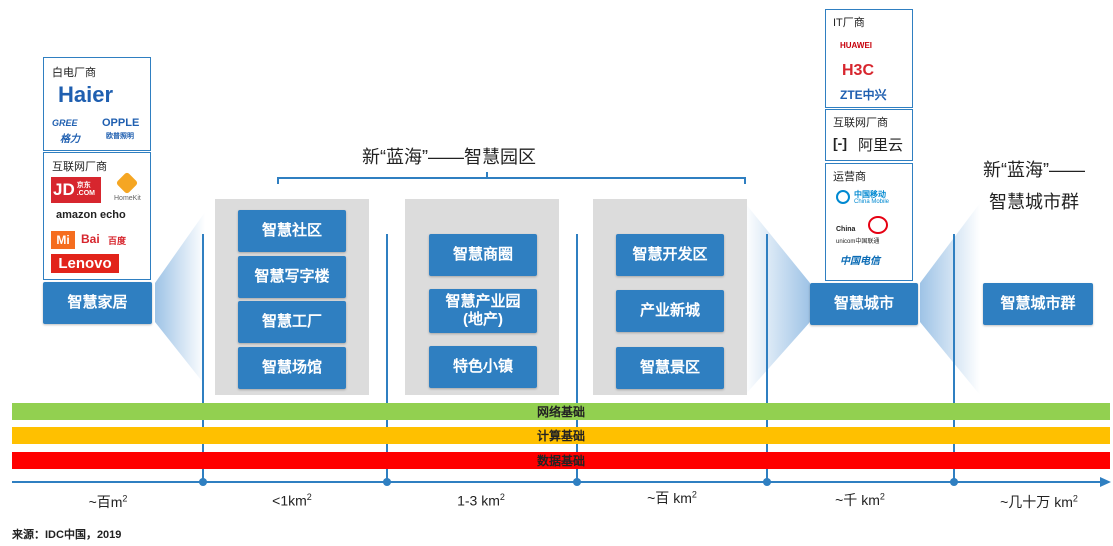 The height and width of the screenshot is (546, 1113). I want to click on scale-label-2: <1km2, so click(292, 500).